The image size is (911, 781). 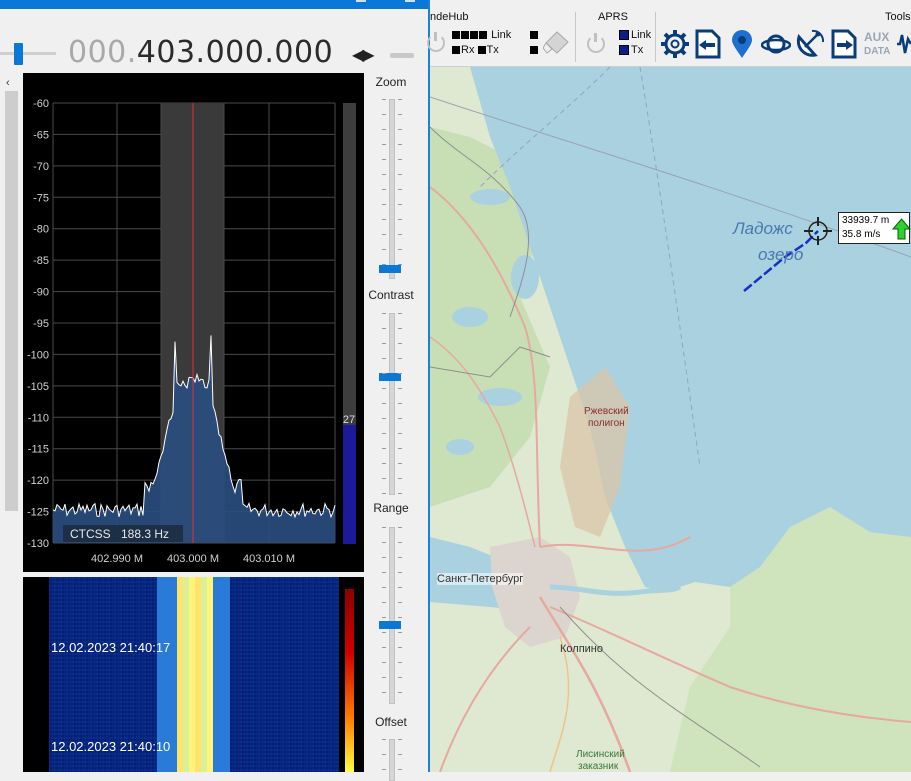 I want to click on window-border, so click(x=429, y=386).